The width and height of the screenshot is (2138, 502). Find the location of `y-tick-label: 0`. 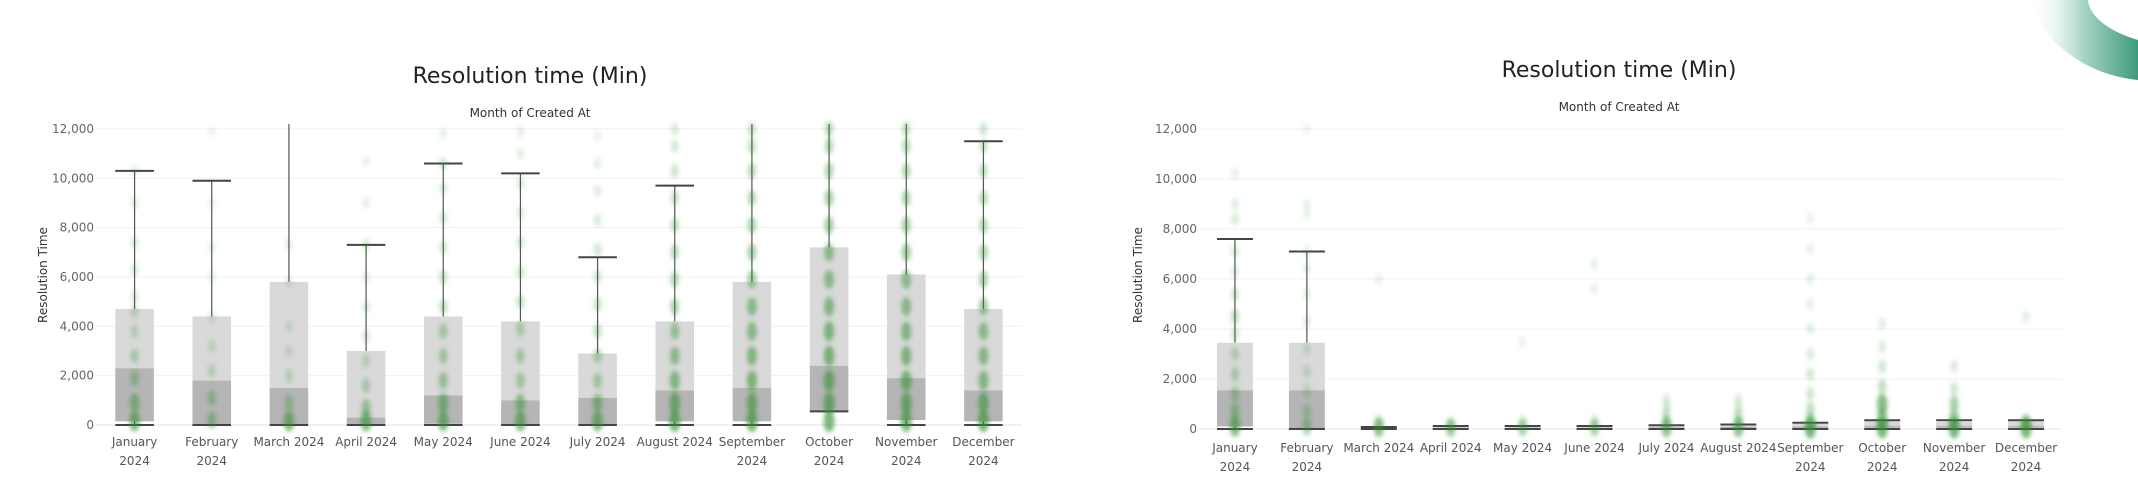

y-tick-label: 0 is located at coordinates (1193, 429).